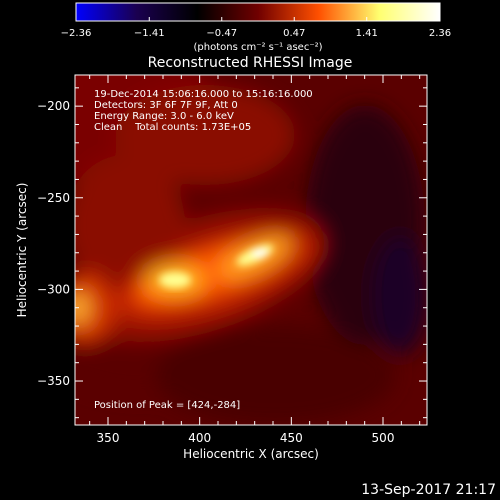 The image size is (500, 500). Describe the element at coordinates (167, 405) in the screenshot. I see `peak-position-label: Position of Peak = [424,-284]` at that location.